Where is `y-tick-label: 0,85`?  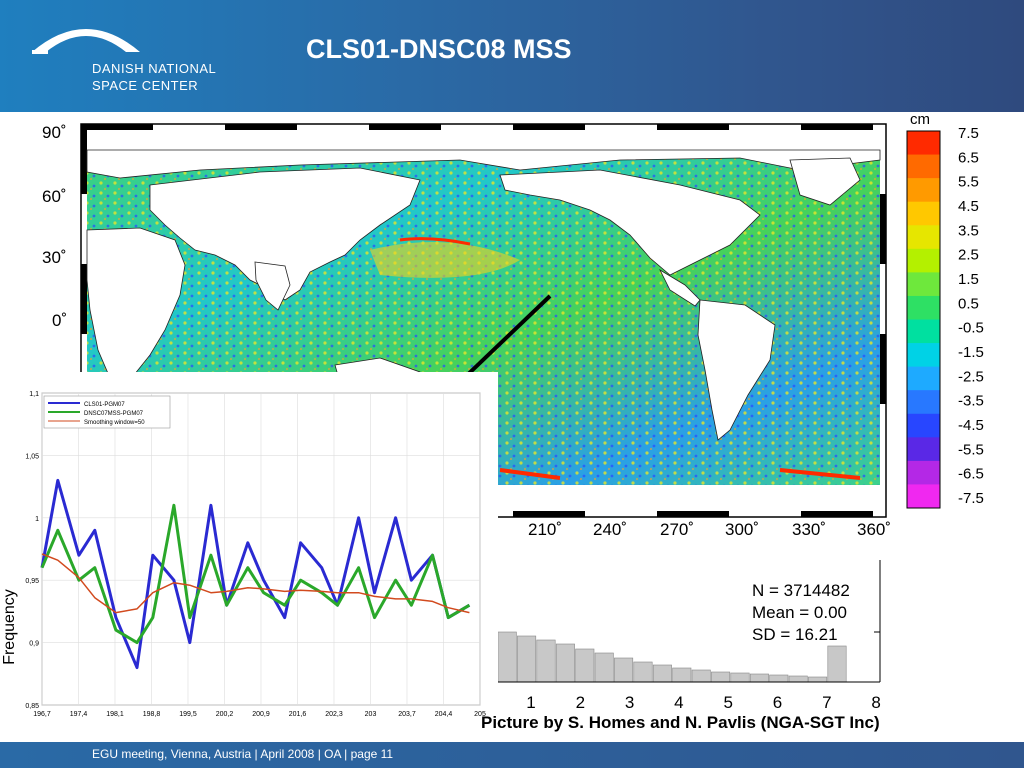 y-tick-label: 0,85 is located at coordinates (32, 706).